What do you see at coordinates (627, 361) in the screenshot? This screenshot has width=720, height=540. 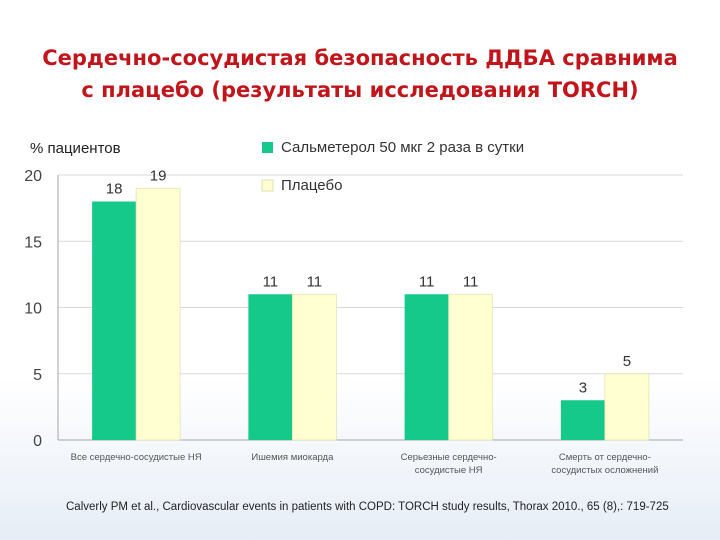 I see `data-label: 5` at bounding box center [627, 361].